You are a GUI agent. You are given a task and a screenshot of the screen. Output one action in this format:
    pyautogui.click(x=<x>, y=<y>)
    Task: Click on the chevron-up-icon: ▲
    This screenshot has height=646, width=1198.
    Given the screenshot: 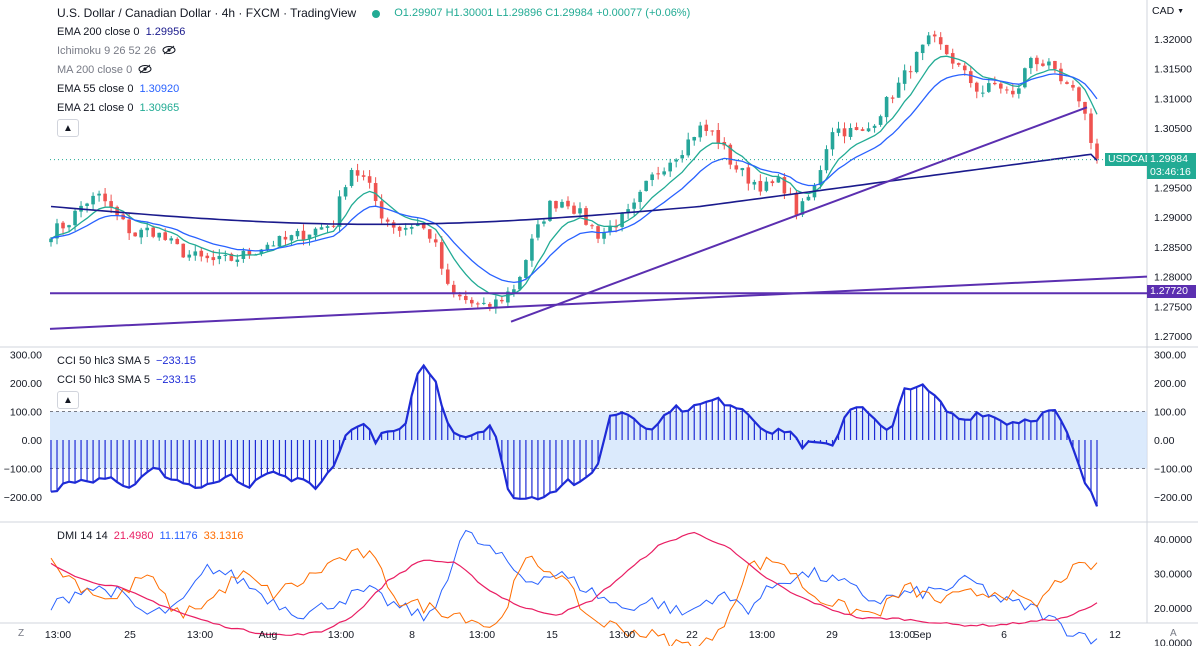 What is the action you would take?
    pyautogui.click(x=68, y=400)
    